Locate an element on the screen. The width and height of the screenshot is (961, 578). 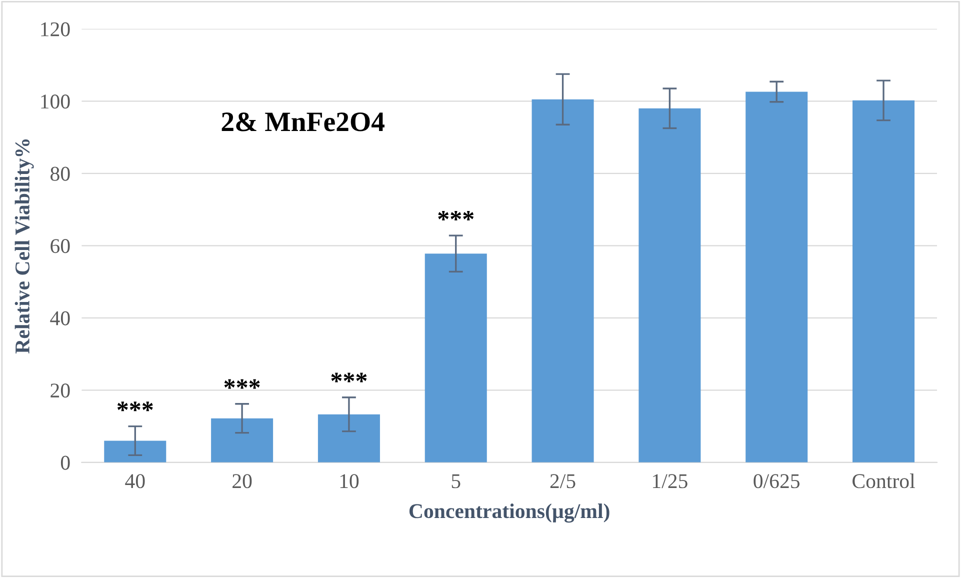
y-tick-label: 20 is located at coordinates (60, 391).